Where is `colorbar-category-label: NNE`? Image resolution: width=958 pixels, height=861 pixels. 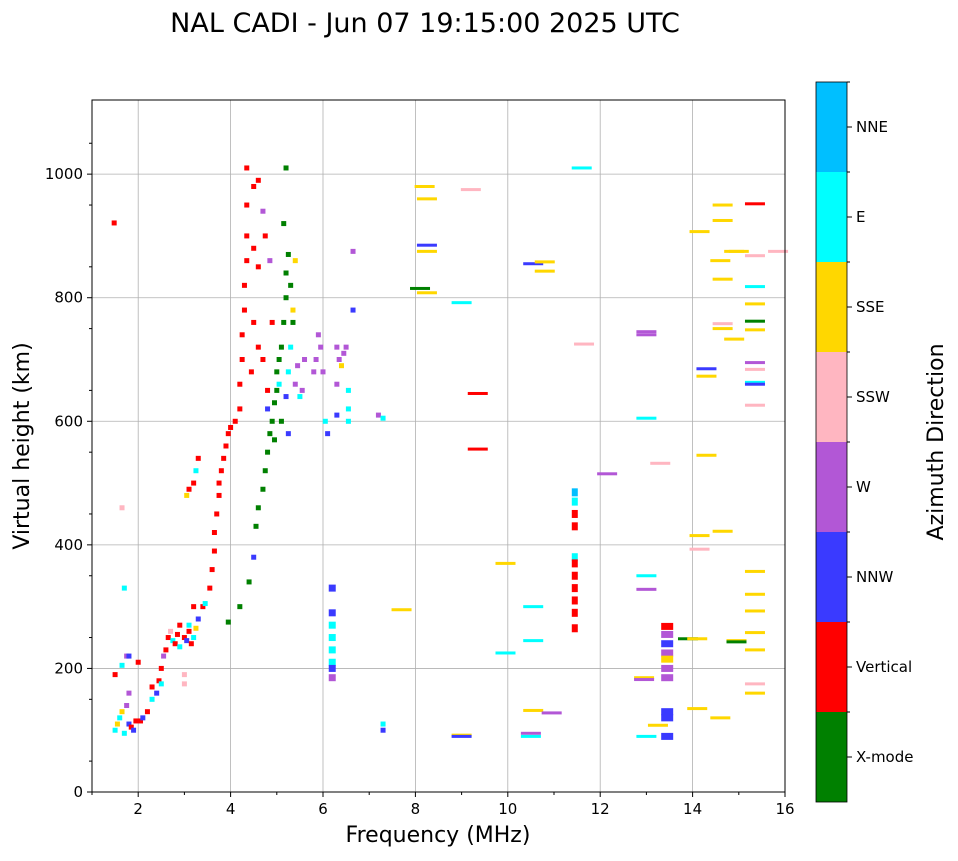 colorbar-category-label: NNE is located at coordinates (872, 127).